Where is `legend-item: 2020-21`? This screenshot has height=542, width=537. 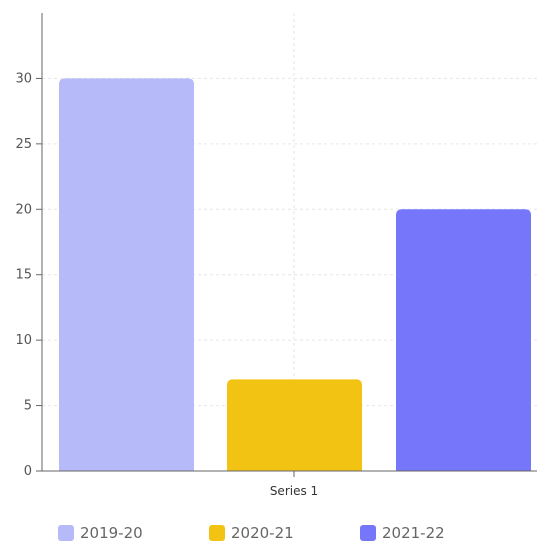
legend-item: 2020-21 is located at coordinates (284, 533).